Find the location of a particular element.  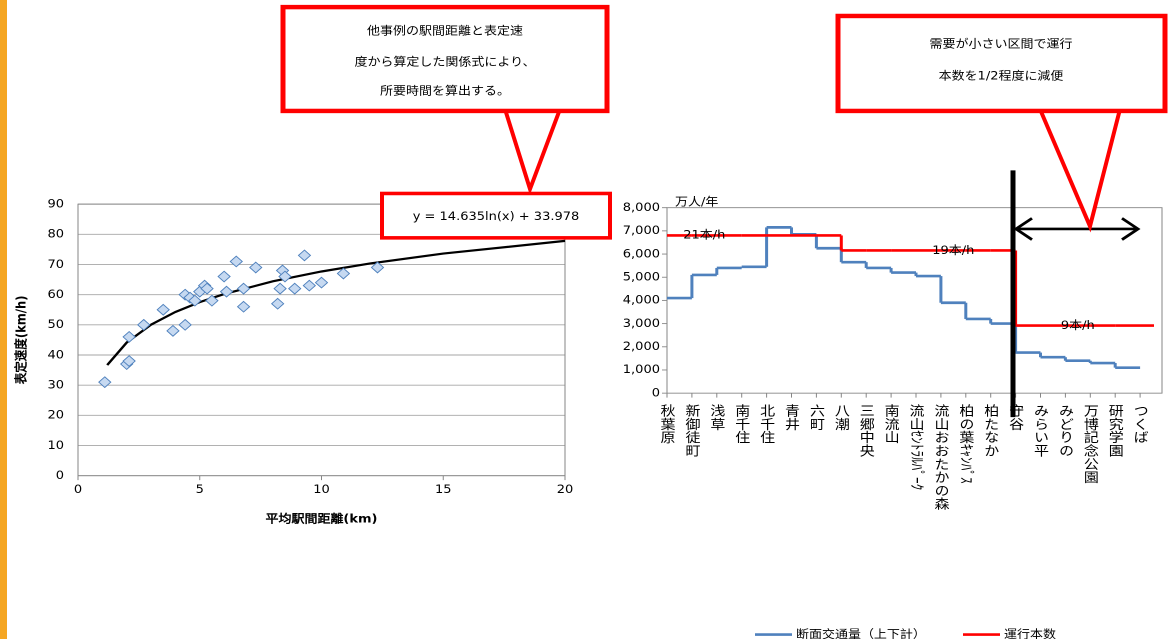

equation-box is located at coordinates (496, 215).